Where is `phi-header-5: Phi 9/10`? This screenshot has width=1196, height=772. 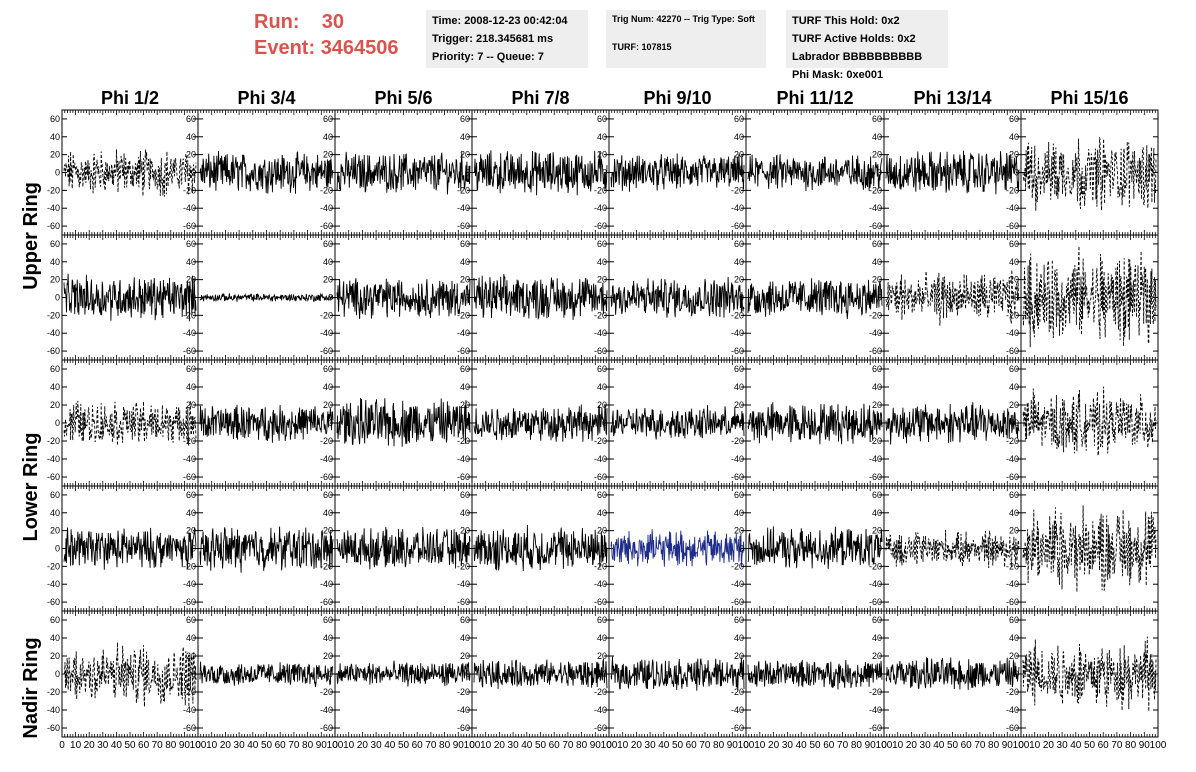
phi-header-5: Phi 9/10 is located at coordinates (677, 98).